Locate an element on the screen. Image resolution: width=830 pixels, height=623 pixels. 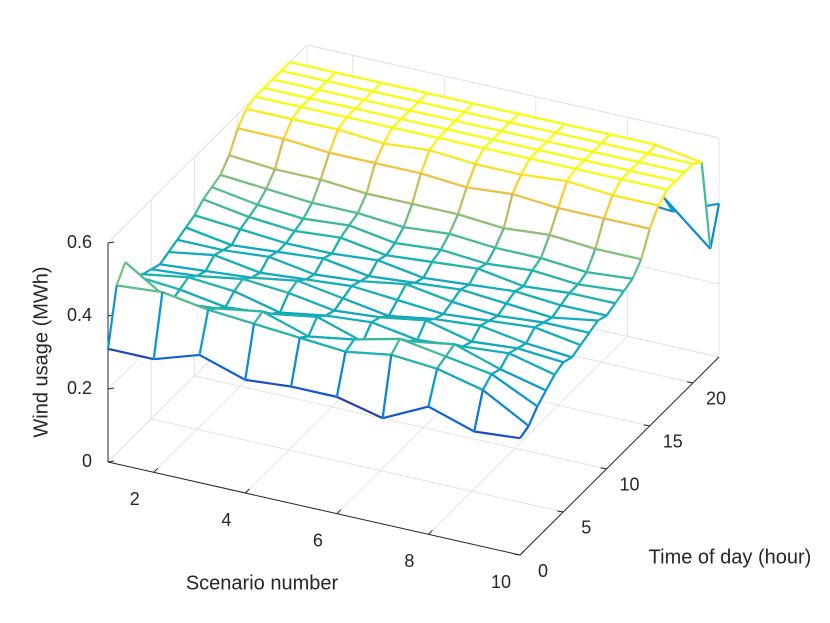
y-tick-label: 10 is located at coordinates (630, 485).